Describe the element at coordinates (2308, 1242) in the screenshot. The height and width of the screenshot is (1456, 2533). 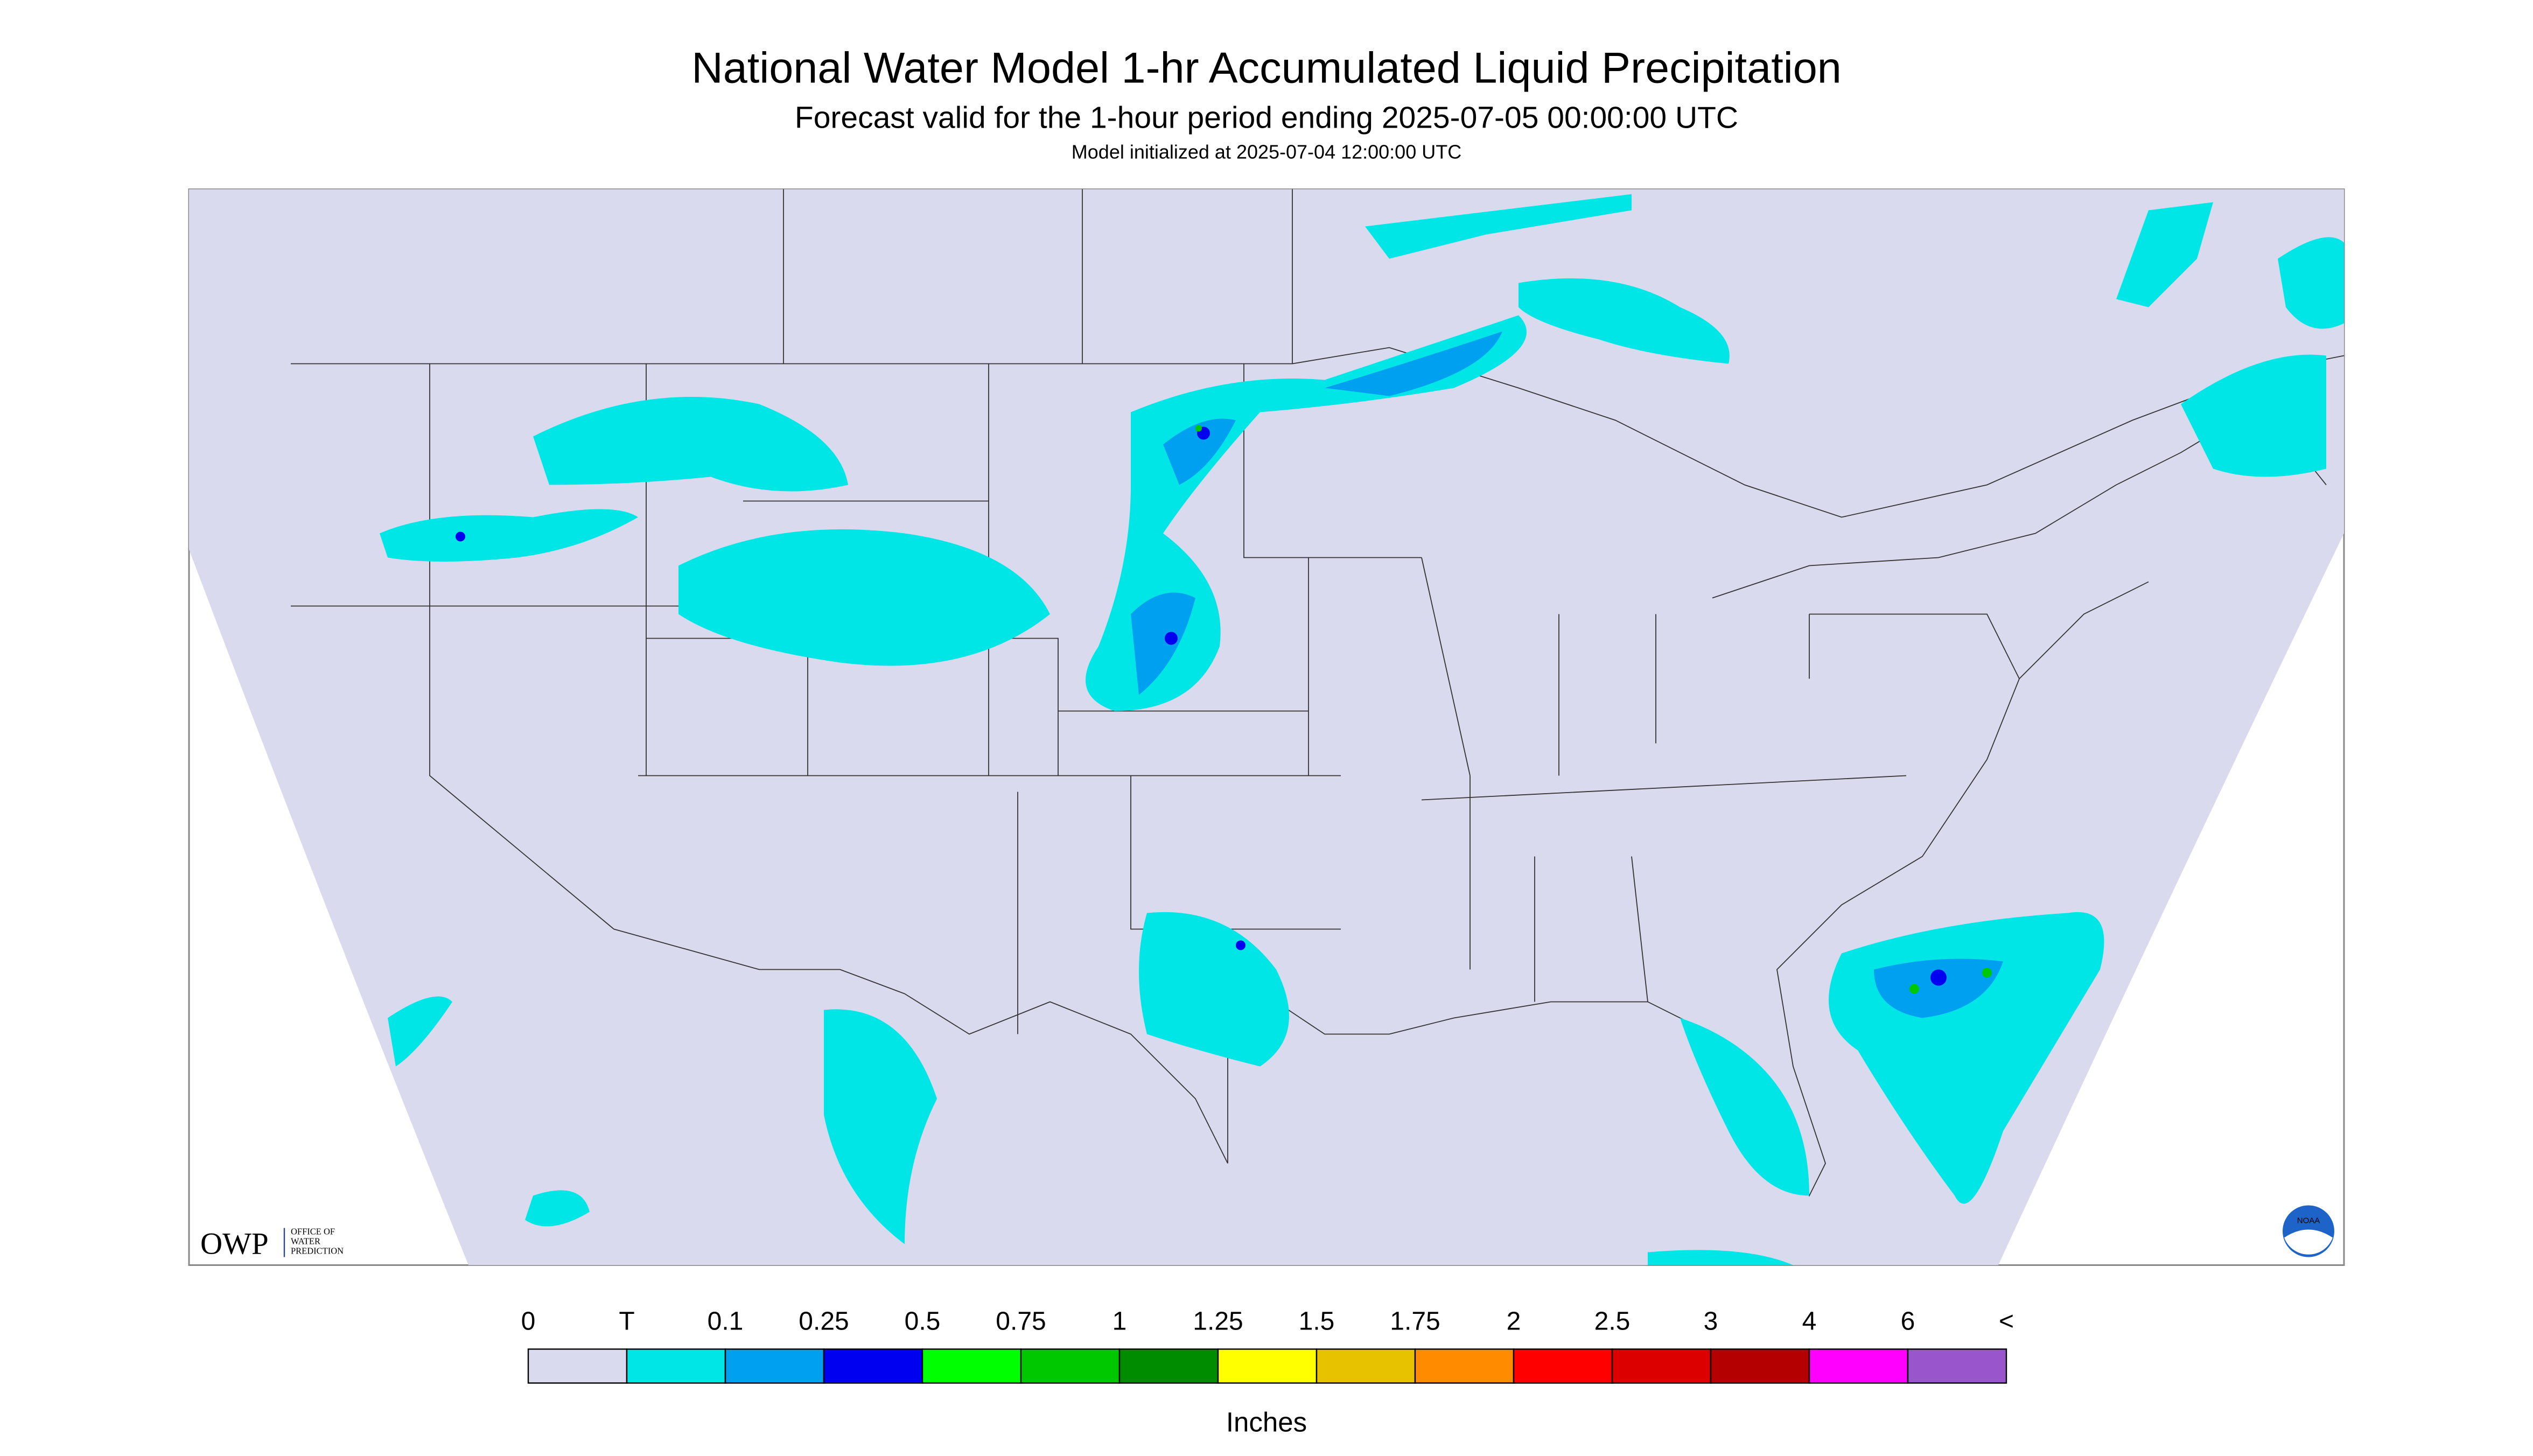
I see `noaa-wave` at that location.